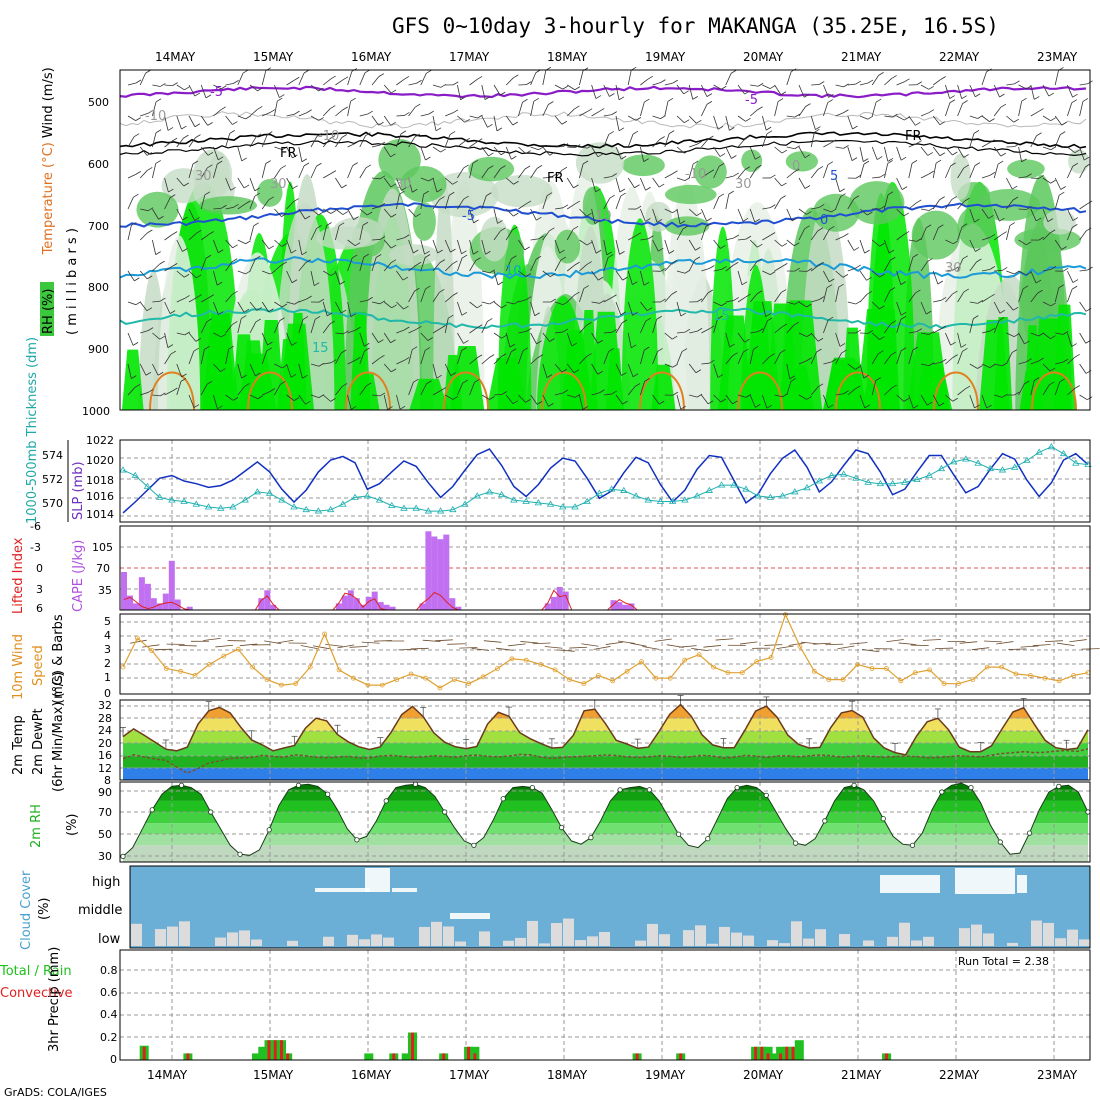 The width and height of the screenshot is (1100, 1100). Describe the element at coordinates (109, 992) in the screenshot. I see `precip-tick: 0.6` at that location.